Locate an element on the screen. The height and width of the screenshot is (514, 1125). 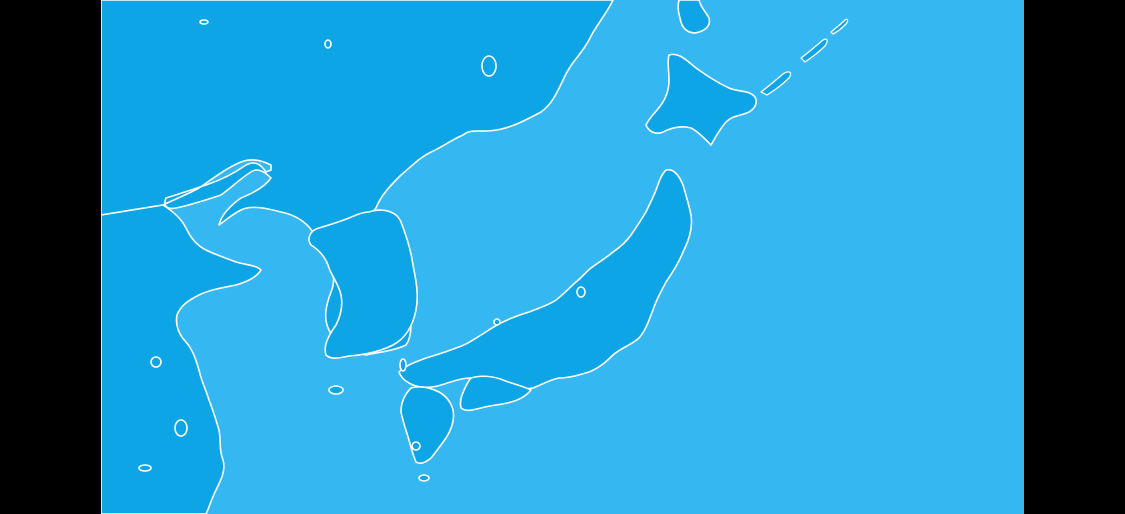
sakhalin is located at coordinates (694, 17).